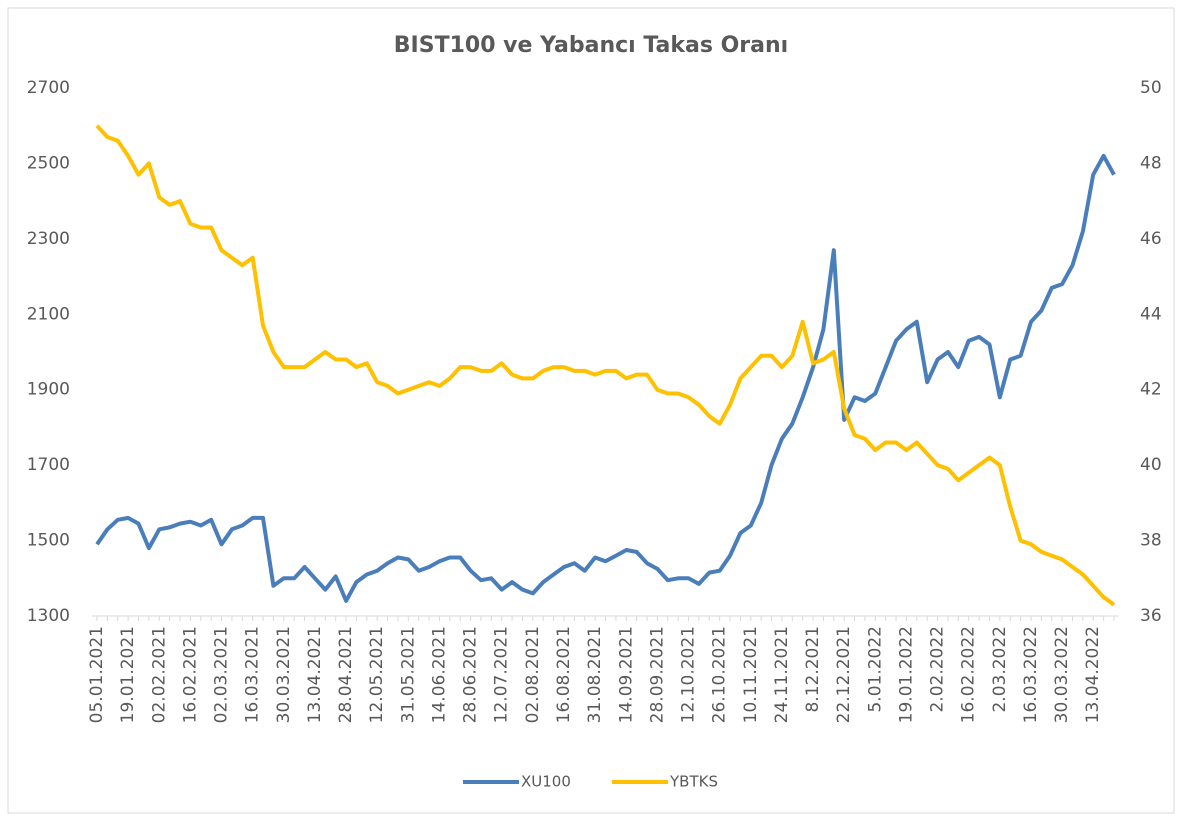 The height and width of the screenshot is (825, 1182). Describe the element at coordinates (546, 782) in the screenshot. I see `legend-label: XU100` at that location.